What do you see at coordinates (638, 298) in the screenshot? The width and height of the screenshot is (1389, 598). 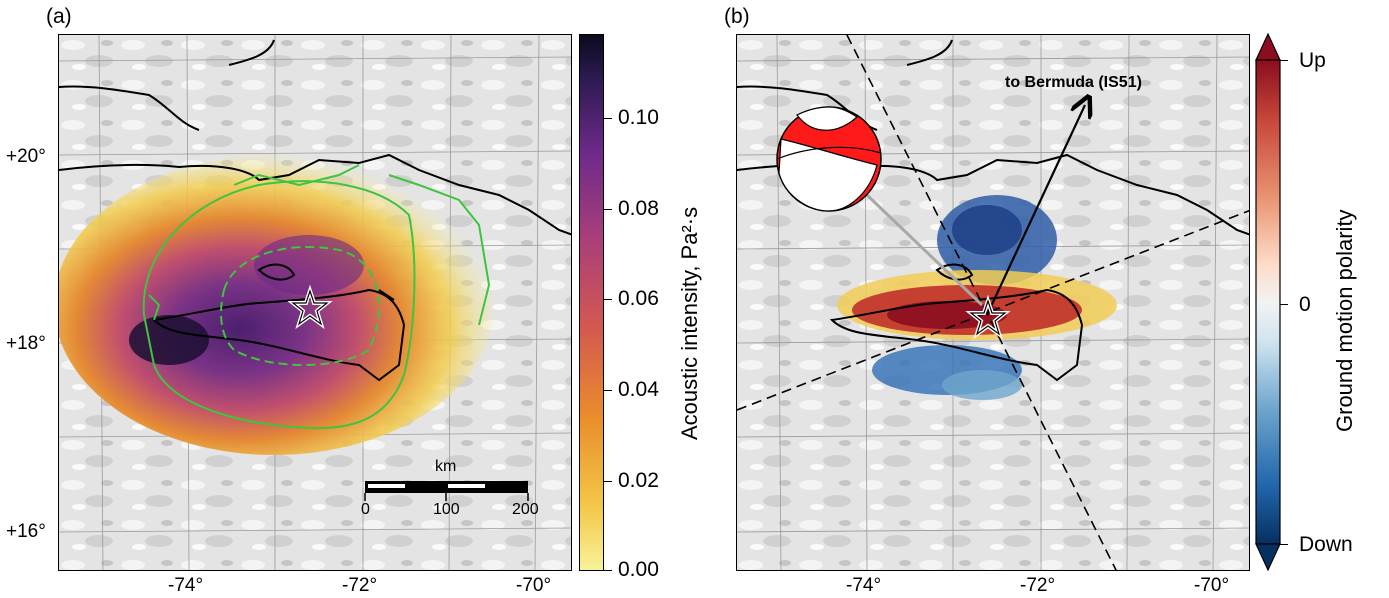 I see `cbar-a-tick-0.06: 0.06` at bounding box center [638, 298].